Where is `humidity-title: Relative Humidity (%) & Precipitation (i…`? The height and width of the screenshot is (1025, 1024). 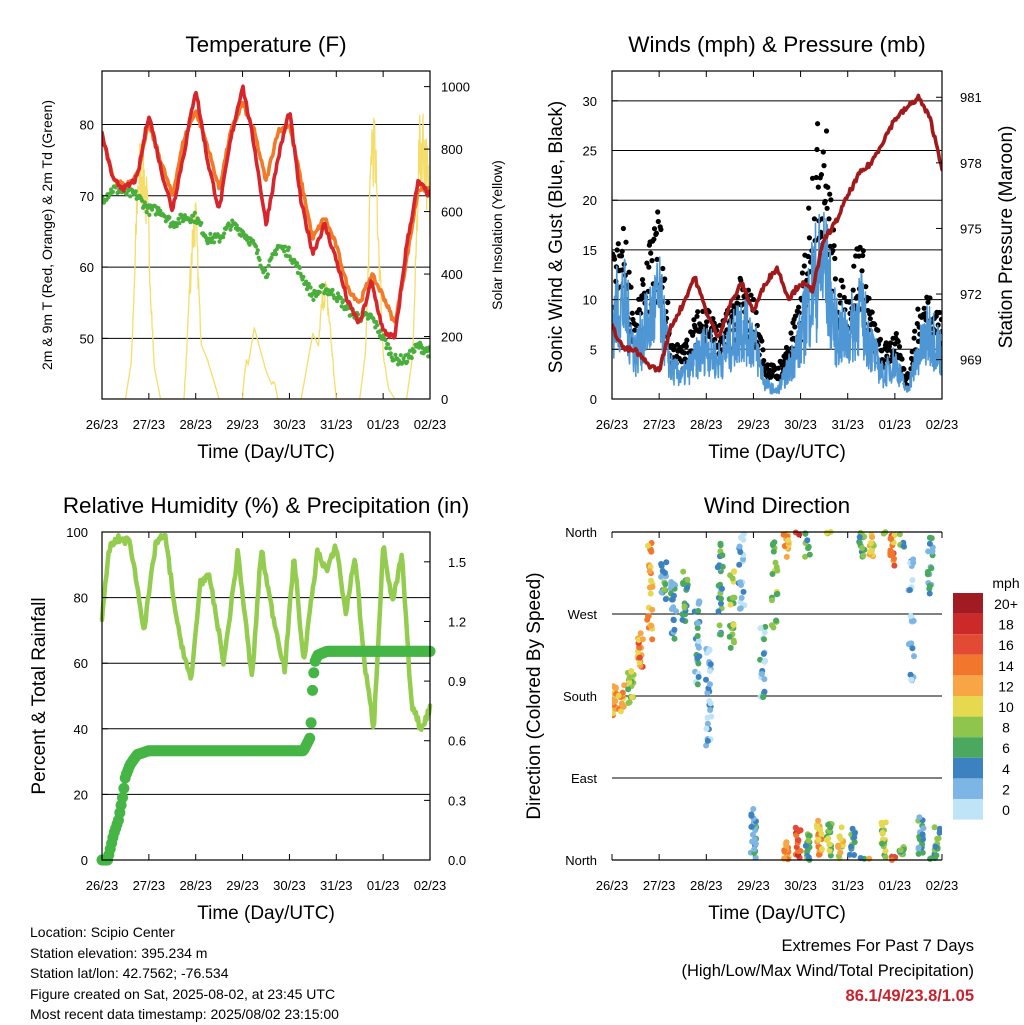
humidity-title: Relative Humidity (%) & Precipitation (i… is located at coordinates (266, 505).